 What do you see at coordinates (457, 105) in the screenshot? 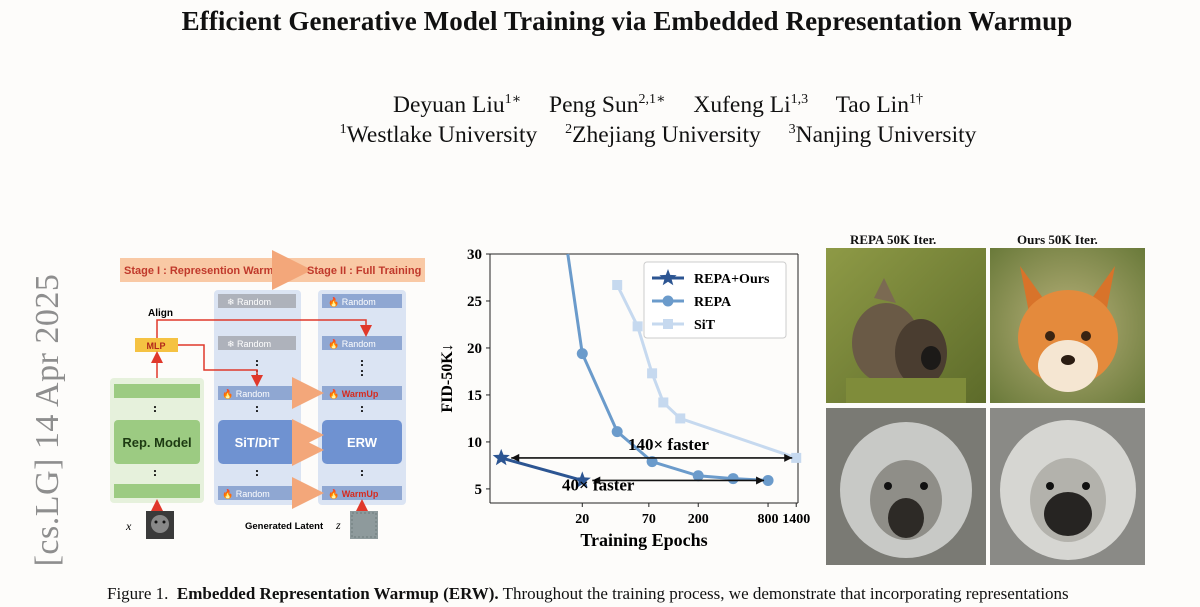
I see `author-name: Deyuan Liu1∗` at bounding box center [457, 105].